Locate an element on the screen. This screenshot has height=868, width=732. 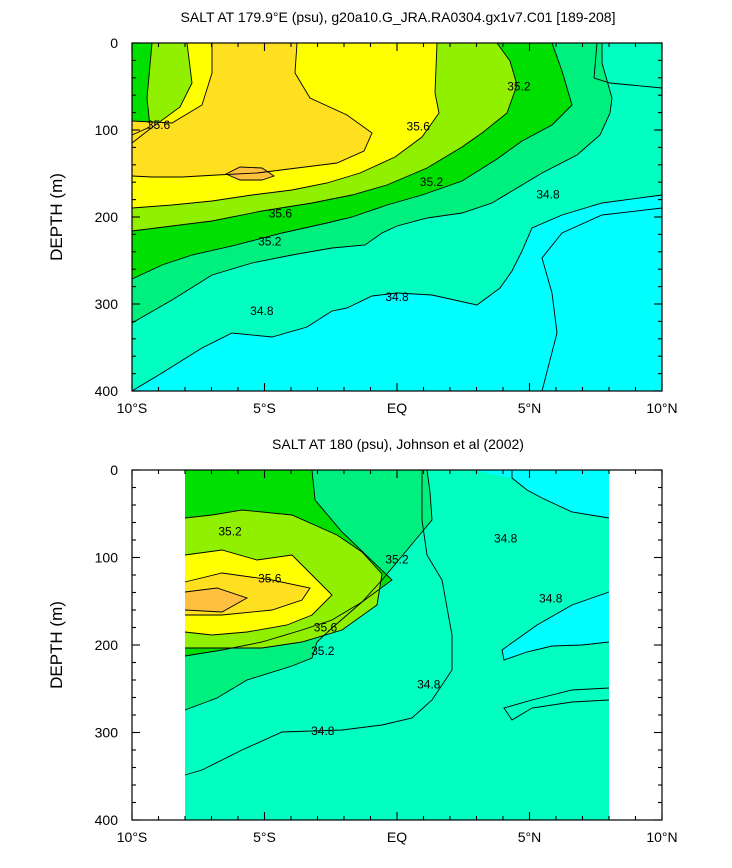
band-lt-34.8-north is located at coordinates (540, 494).